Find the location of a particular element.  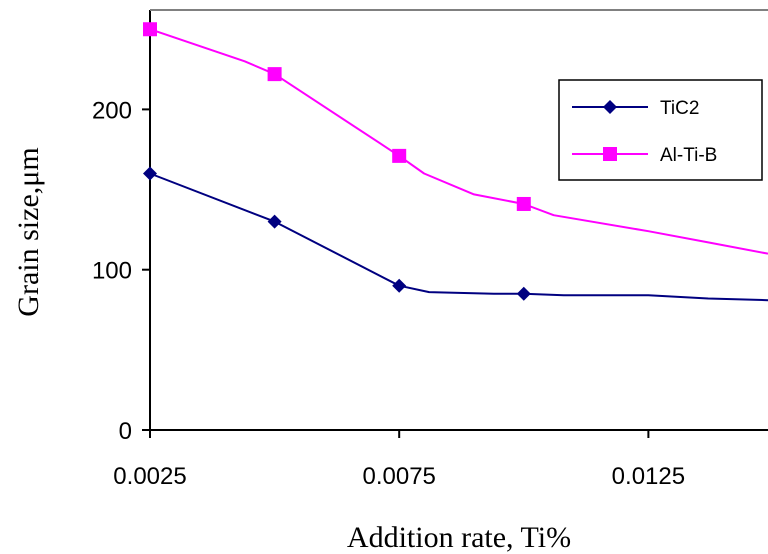

y-axis-title: Grain size,μm is located at coordinates (28, 231).